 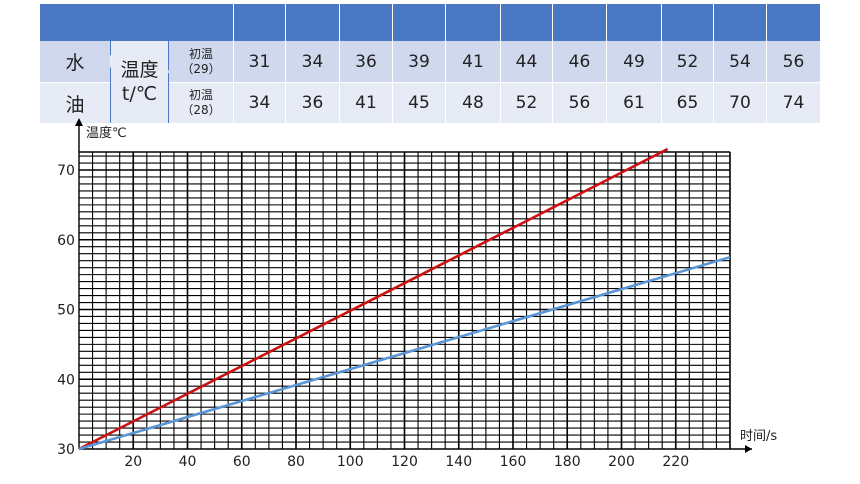 What do you see at coordinates (188, 462) in the screenshot?
I see `x-tick-label: 40` at bounding box center [188, 462].